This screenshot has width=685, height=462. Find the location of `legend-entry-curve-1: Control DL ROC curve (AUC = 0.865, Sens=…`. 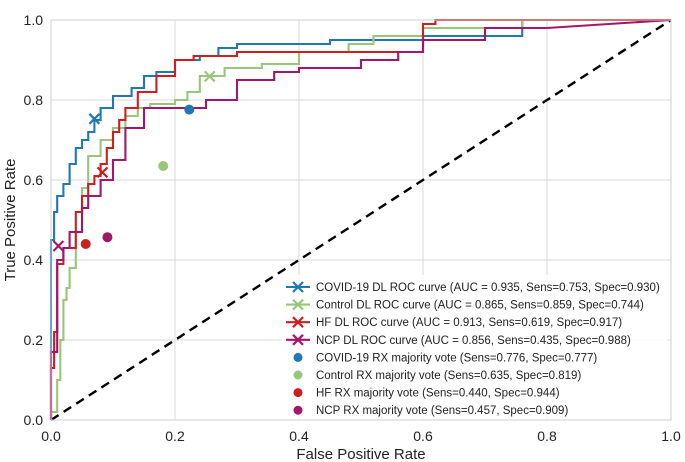

legend-entry-curve-1: Control DL ROC curve (AUC = 0.865, Sens=… is located at coordinates (465, 305).